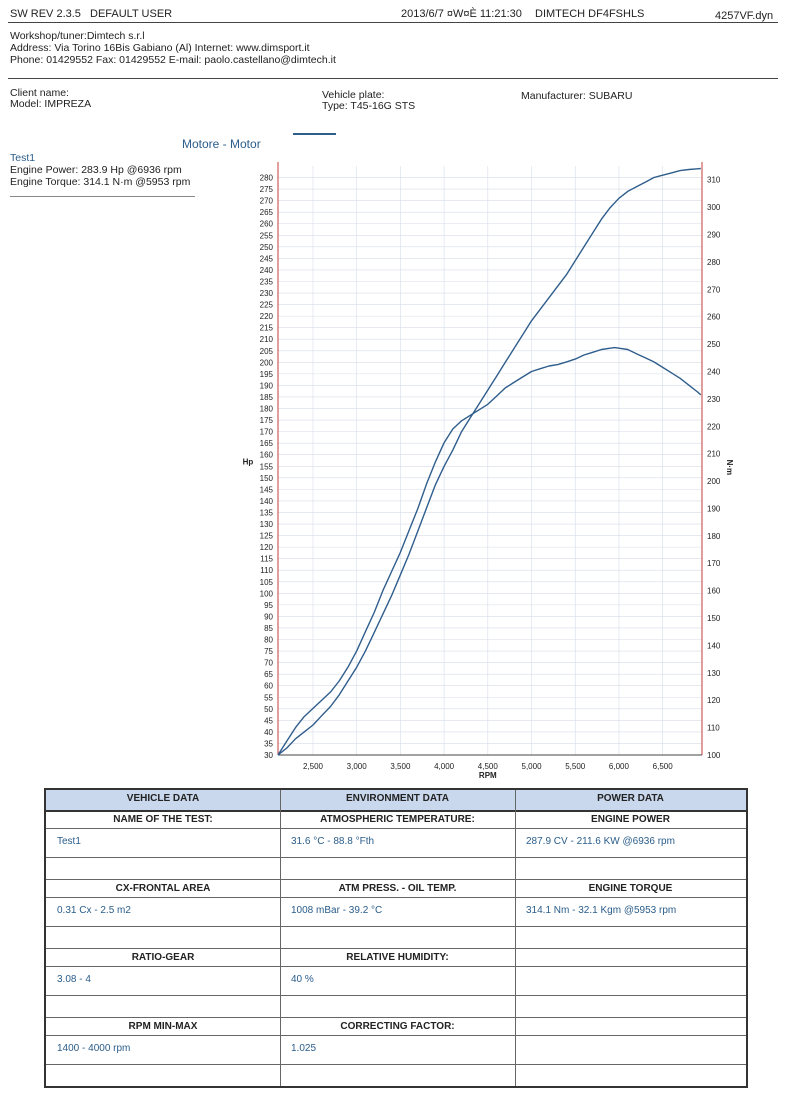  What do you see at coordinates (163, 957) in the screenshot?
I see `table-label: RATIO-GEAR` at bounding box center [163, 957].